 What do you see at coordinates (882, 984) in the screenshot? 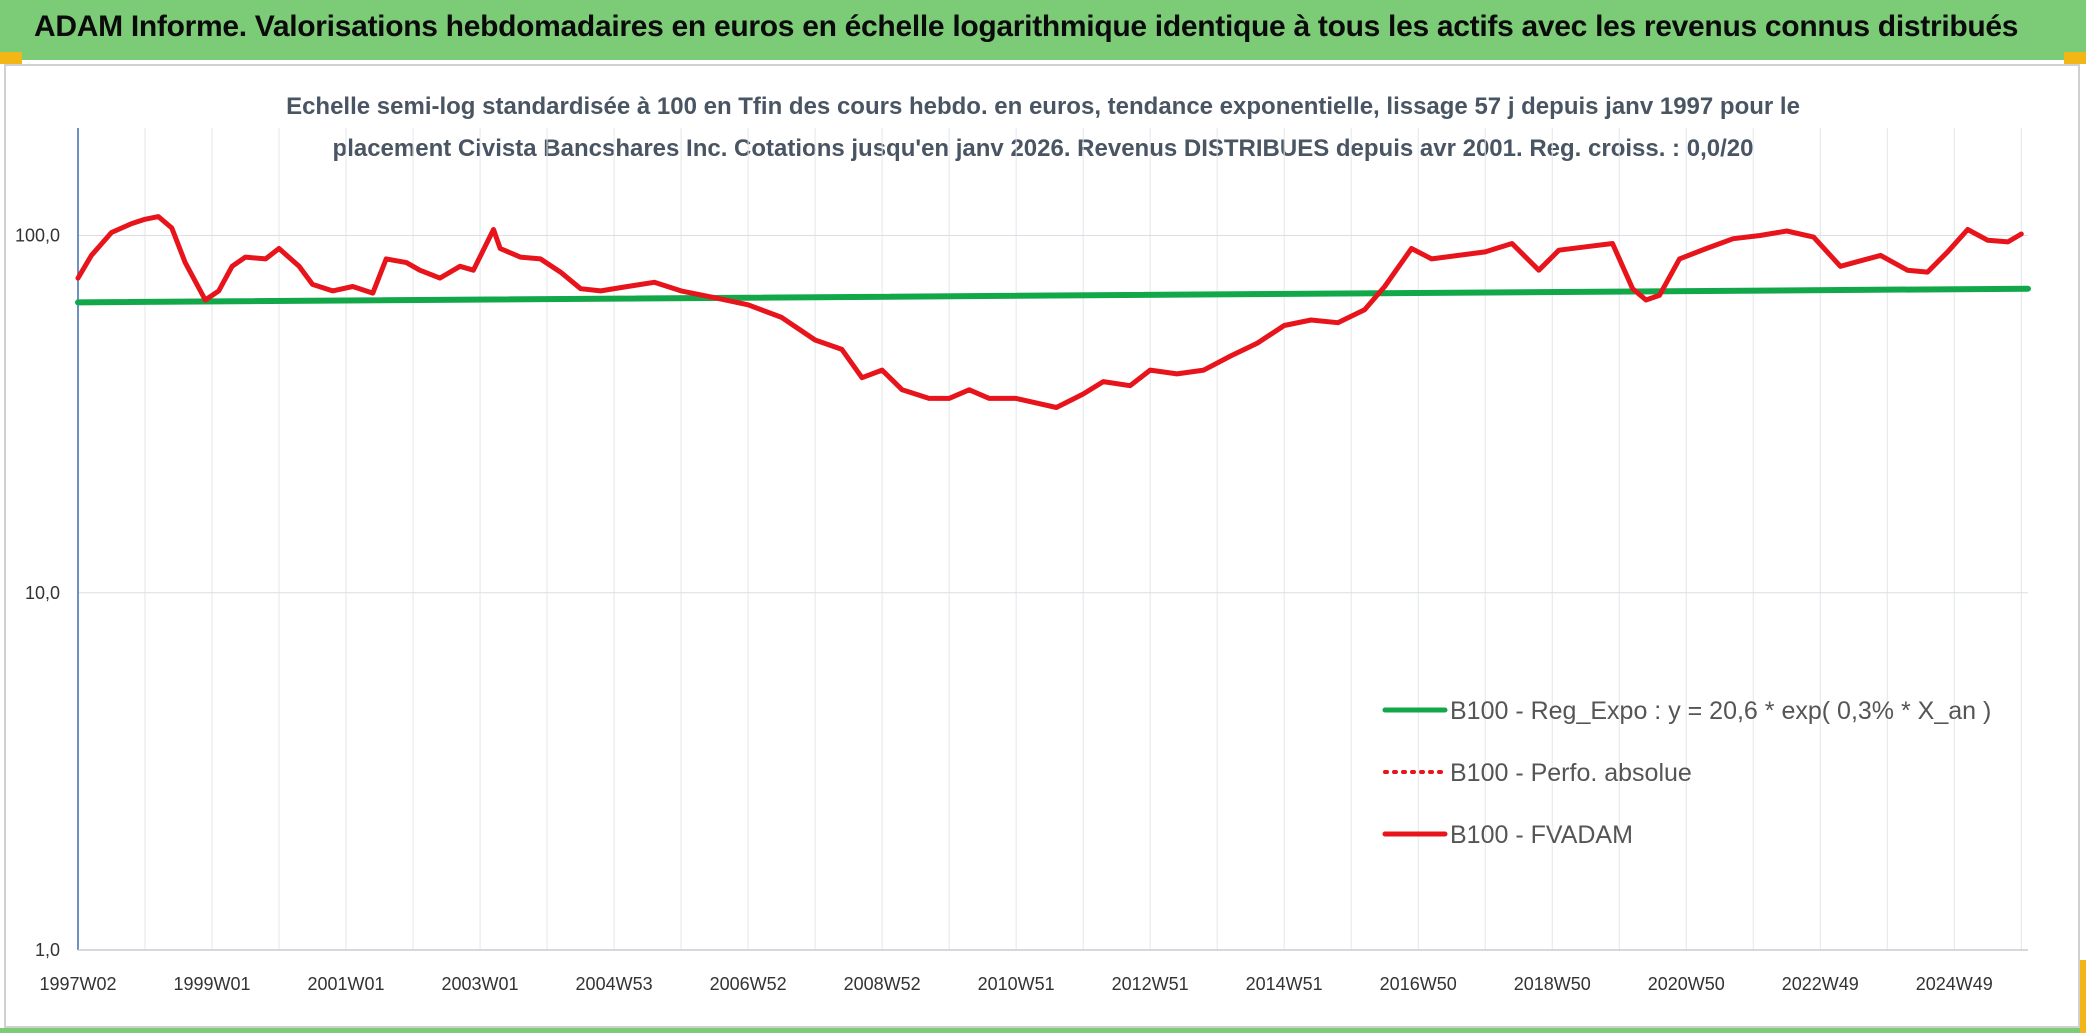
I see `x-tick-label: 2008W52` at bounding box center [882, 984].